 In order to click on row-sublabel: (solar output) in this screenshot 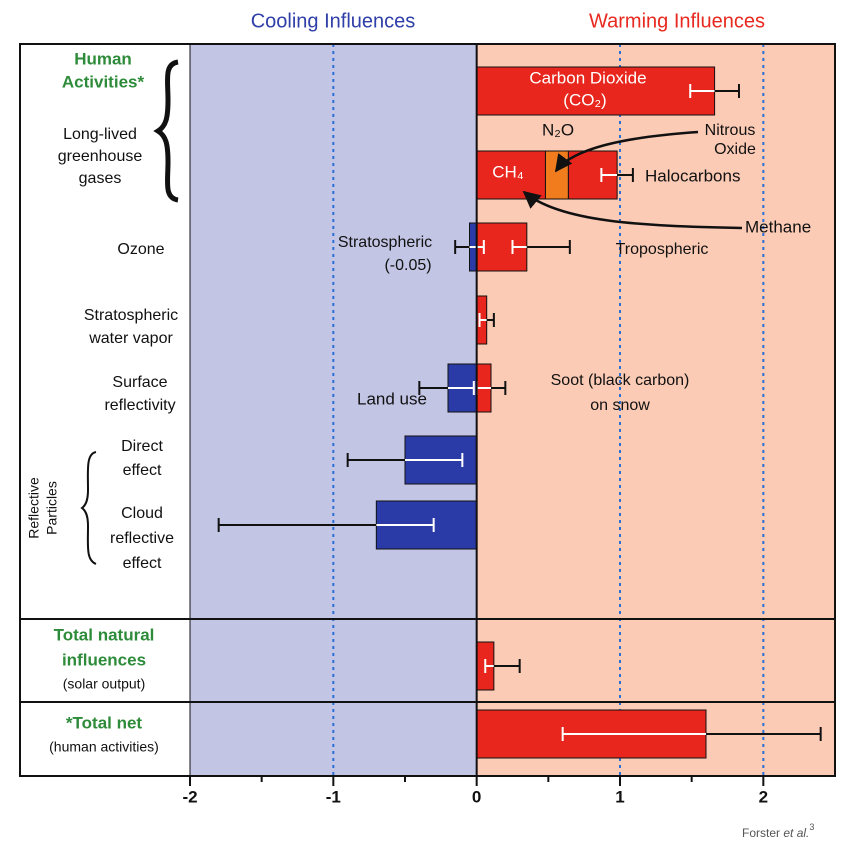, I will do `click(104, 684)`.